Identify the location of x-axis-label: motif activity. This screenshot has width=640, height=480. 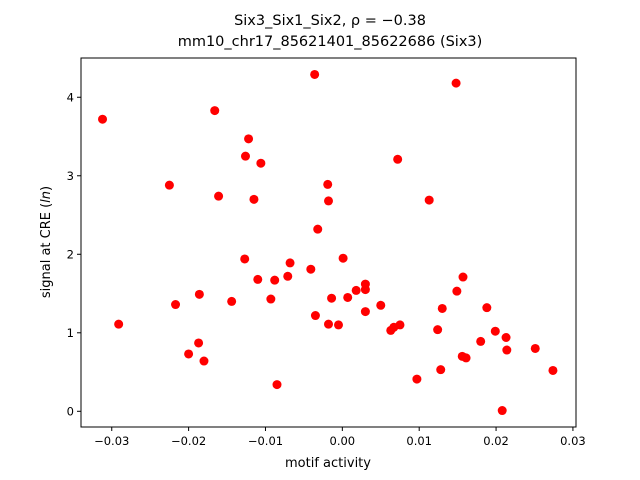
(328, 463).